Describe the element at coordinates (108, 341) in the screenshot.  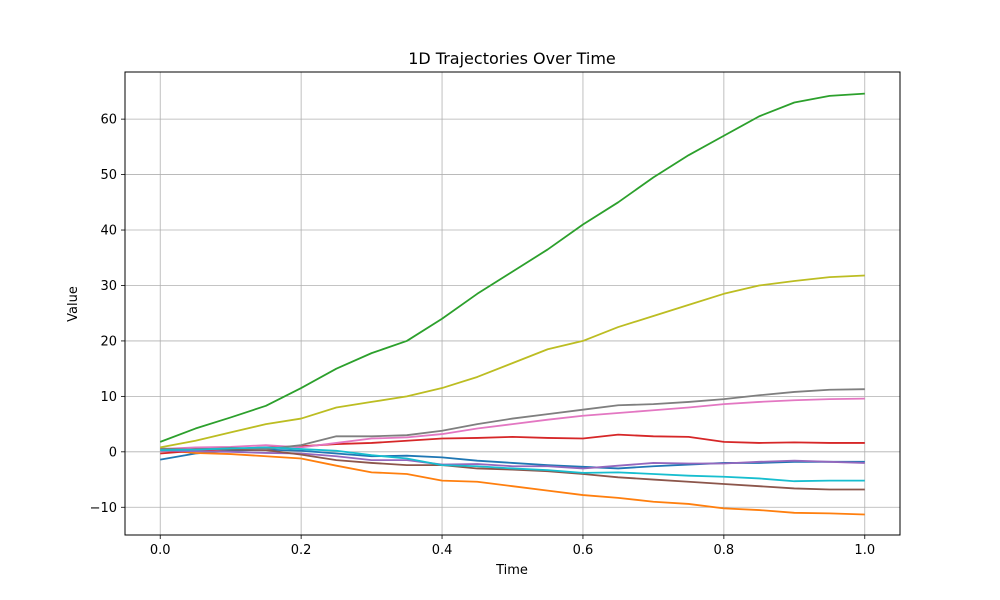
I see `y-tick-label: 20` at that location.